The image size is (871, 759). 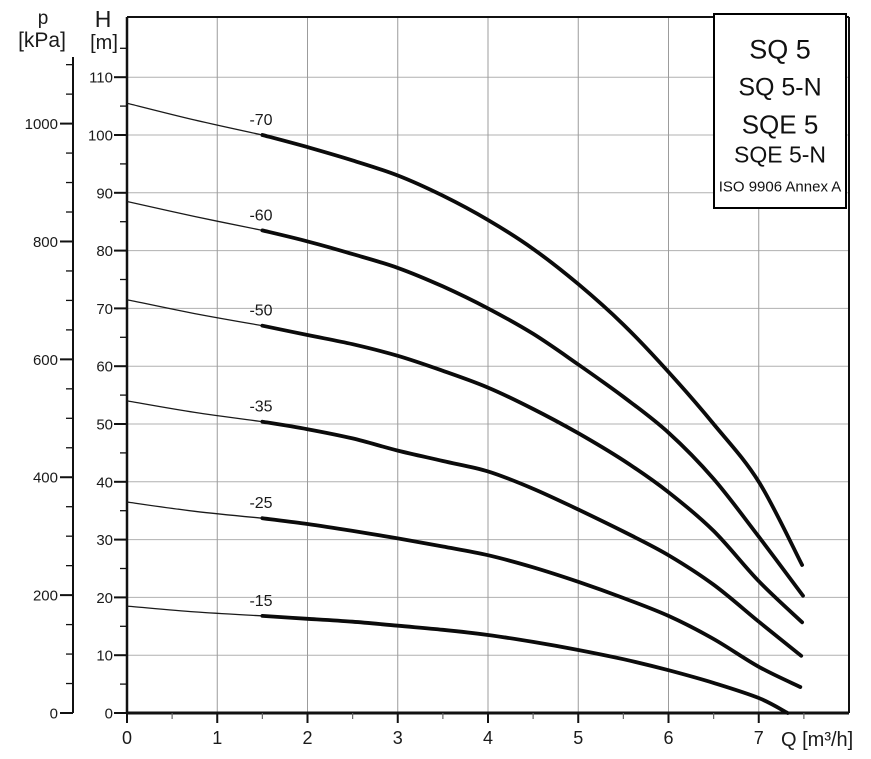 What do you see at coordinates (194, 510) in the screenshot?
I see `curve-thin--25` at bounding box center [194, 510].